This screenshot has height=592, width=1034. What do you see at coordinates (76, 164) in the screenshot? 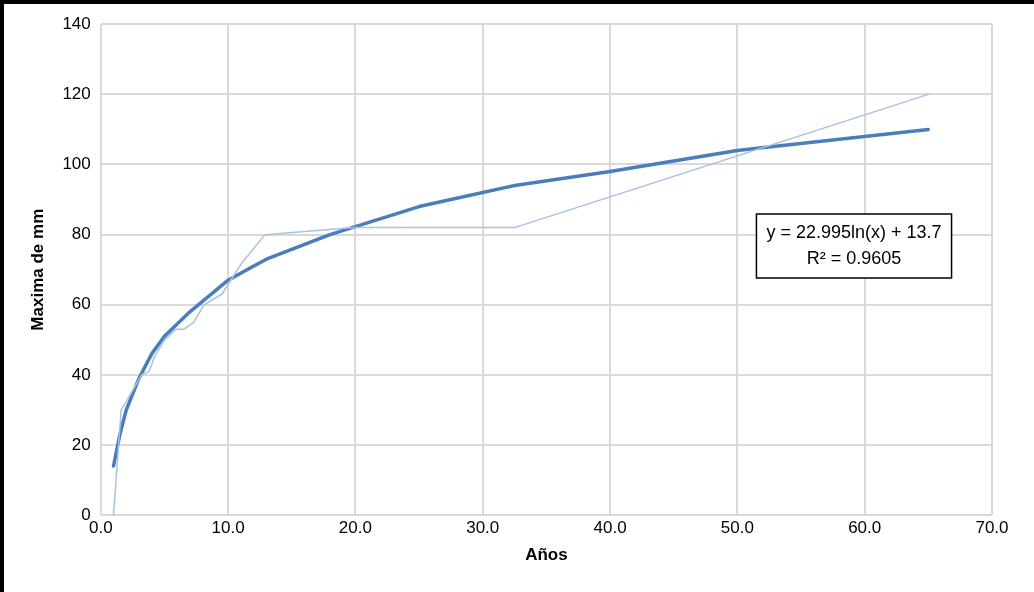
I see `y-tick-label: 100` at bounding box center [76, 164].